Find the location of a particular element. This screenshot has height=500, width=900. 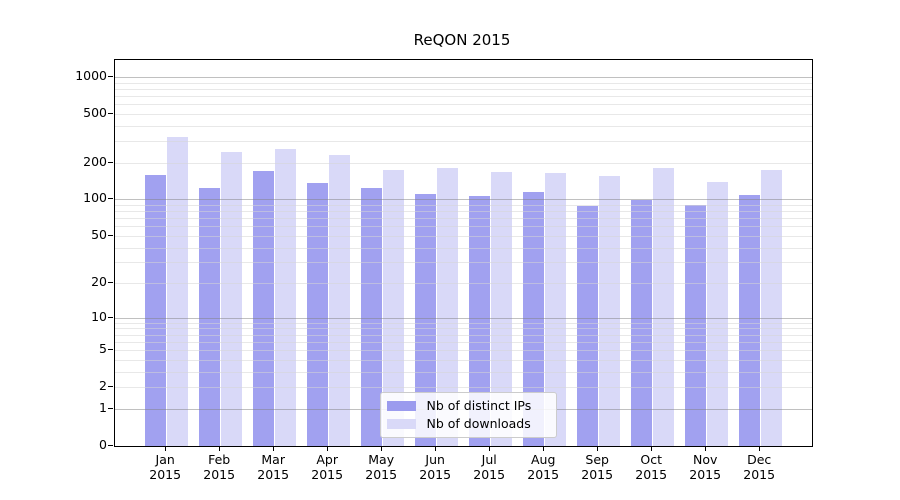

y-tick-label: 5 is located at coordinates (103, 348).